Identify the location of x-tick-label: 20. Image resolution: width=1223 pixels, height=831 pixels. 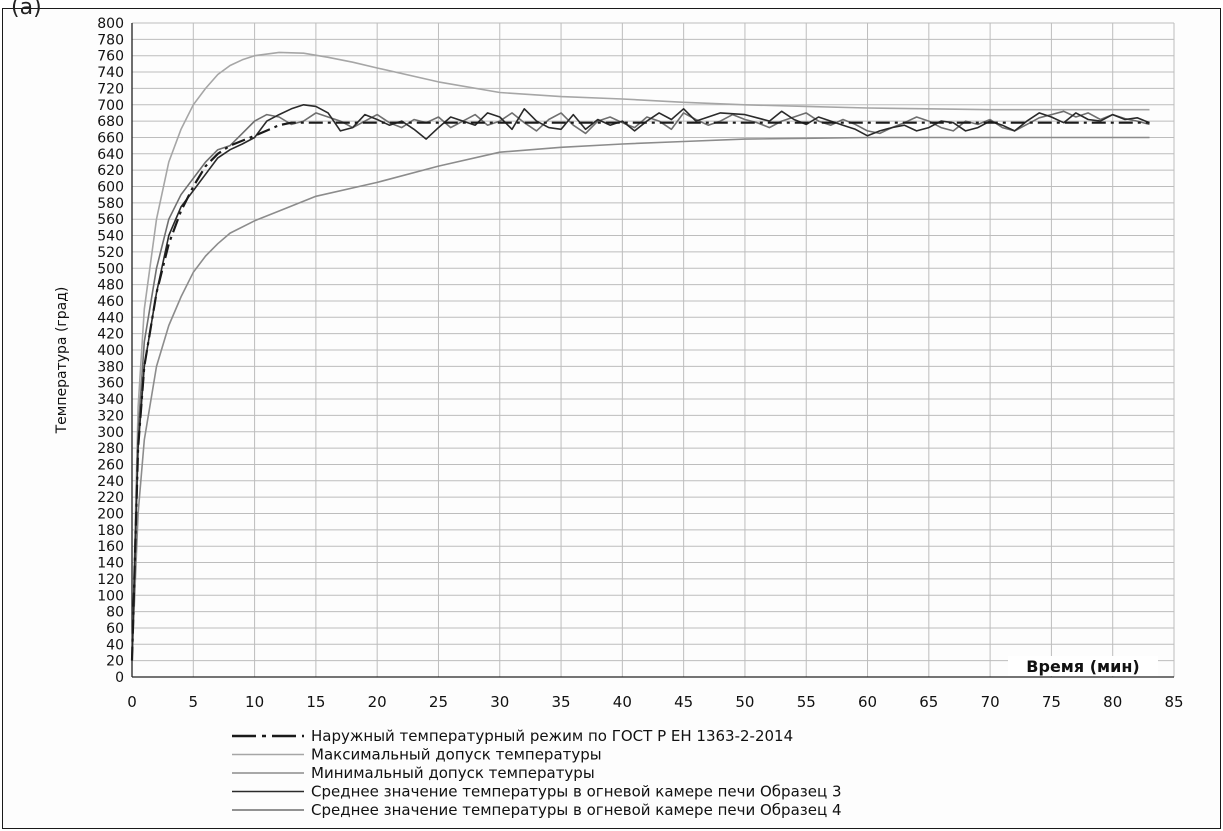
(377, 702).